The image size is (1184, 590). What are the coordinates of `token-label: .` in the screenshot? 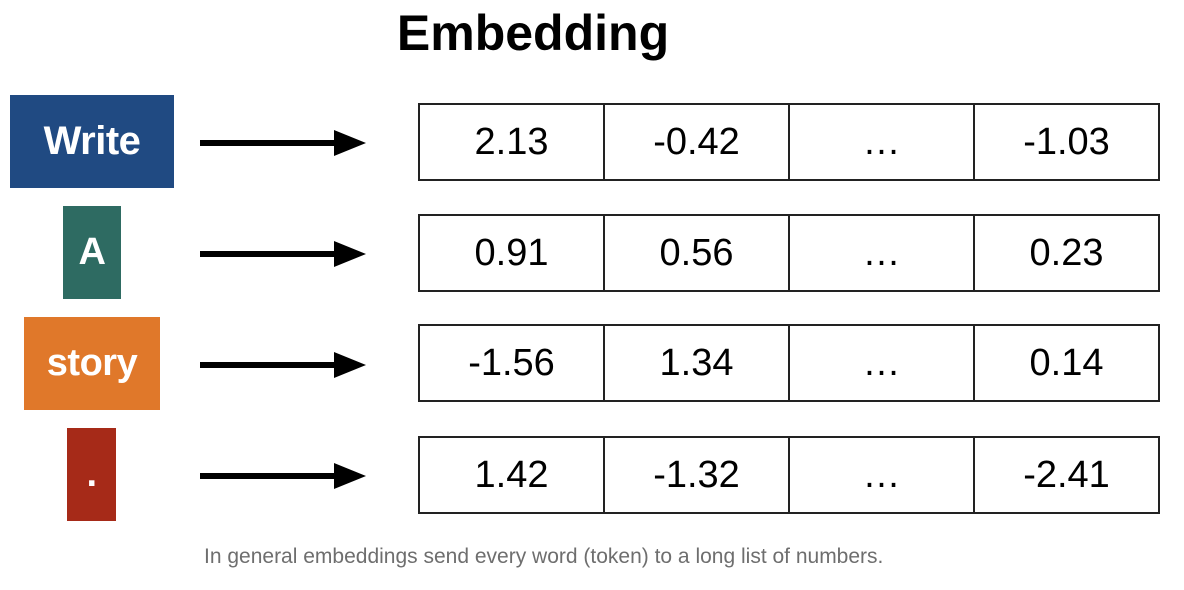 It's located at (91, 474).